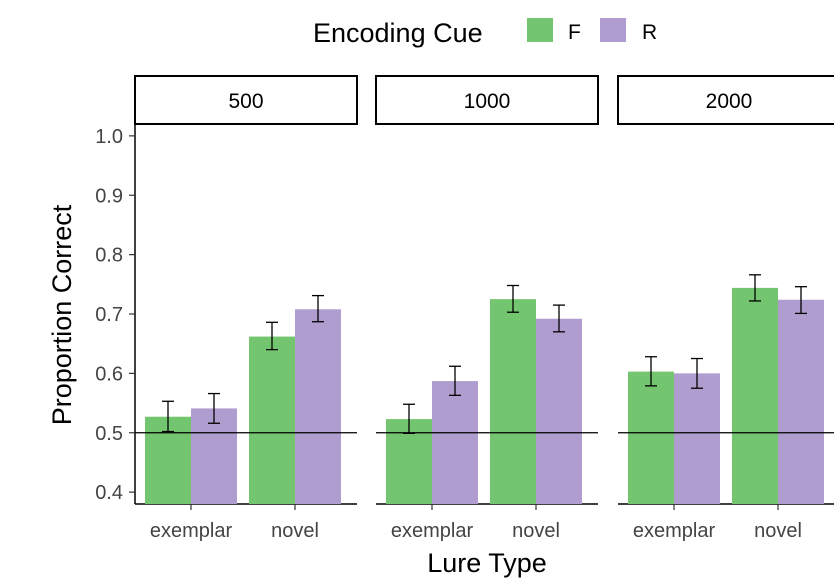 The width and height of the screenshot is (834, 578). What do you see at coordinates (485, 33) in the screenshot?
I see `legend: Encoding Cue F R` at bounding box center [485, 33].